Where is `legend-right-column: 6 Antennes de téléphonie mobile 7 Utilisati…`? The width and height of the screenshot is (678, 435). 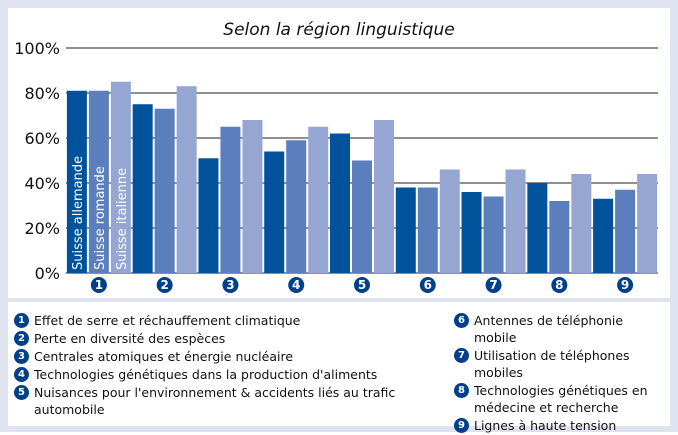 legend-right-column: 6 Antennes de téléphonie mobile 7 Utilisati… is located at coordinates (561, 373).